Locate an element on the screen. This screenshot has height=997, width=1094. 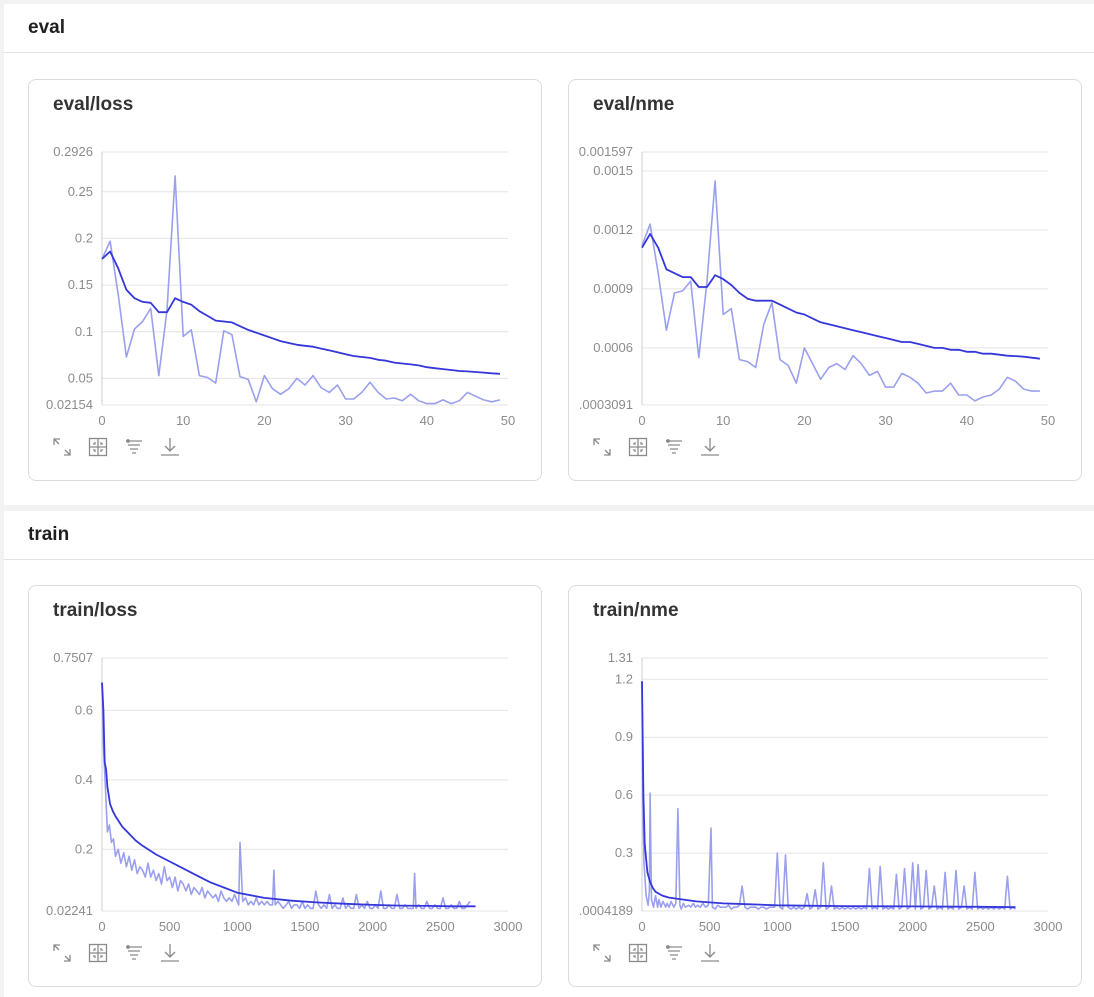
chart-title: train/nme is located at coordinates (636, 610).